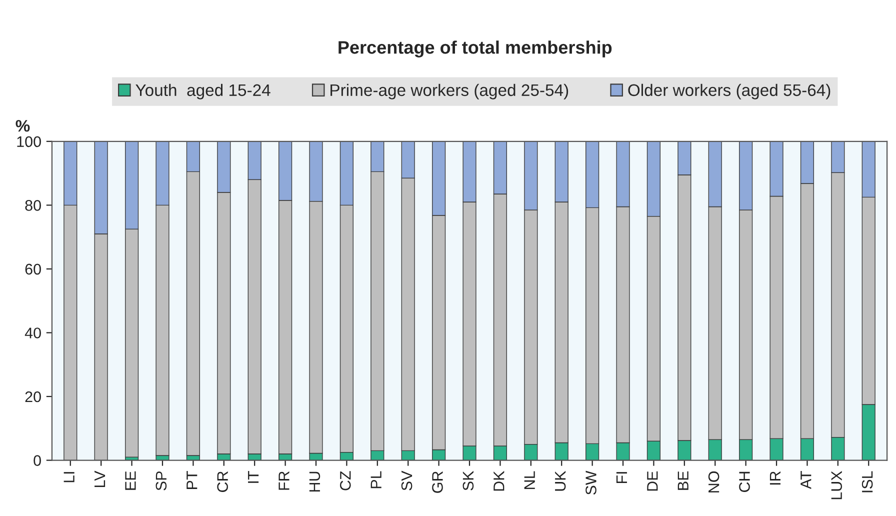 The image size is (896, 516). I want to click on x-tick-label: SV, so click(406, 480).